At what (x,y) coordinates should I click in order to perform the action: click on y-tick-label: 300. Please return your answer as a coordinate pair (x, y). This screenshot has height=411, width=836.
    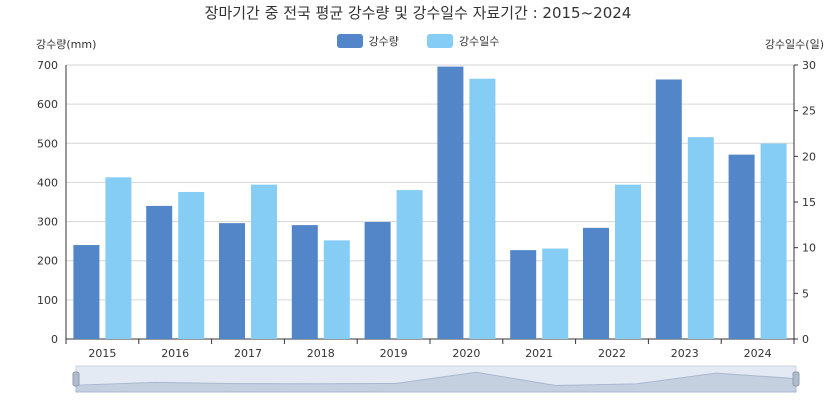
    Looking at the image, I should click on (47, 222).